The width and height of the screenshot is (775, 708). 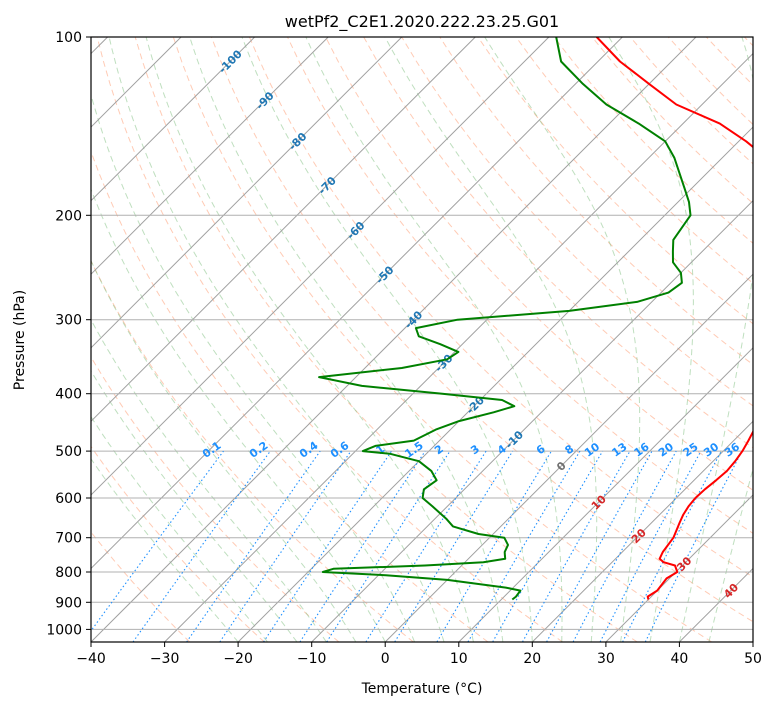 What do you see at coordinates (68, 539) in the screenshot?
I see `y-tick-label: 700` at bounding box center [68, 539].